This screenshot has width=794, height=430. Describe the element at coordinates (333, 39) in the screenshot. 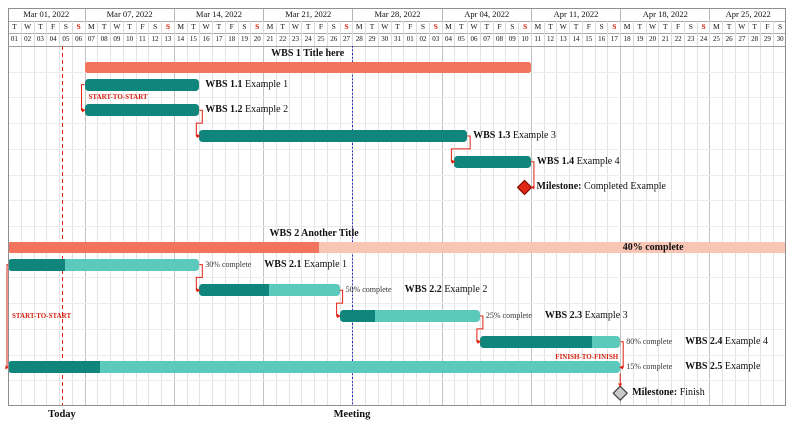

I see `day-number-cell: 26` at that location.